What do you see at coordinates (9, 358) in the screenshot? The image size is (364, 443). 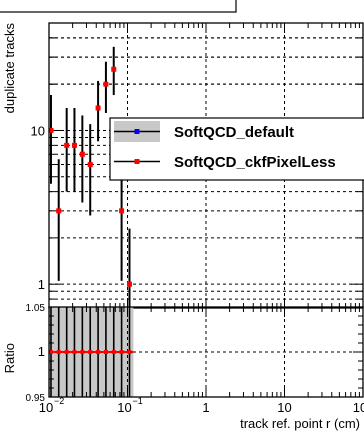 I see `ratio-y-axis-title: Ratio` at bounding box center [9, 358].